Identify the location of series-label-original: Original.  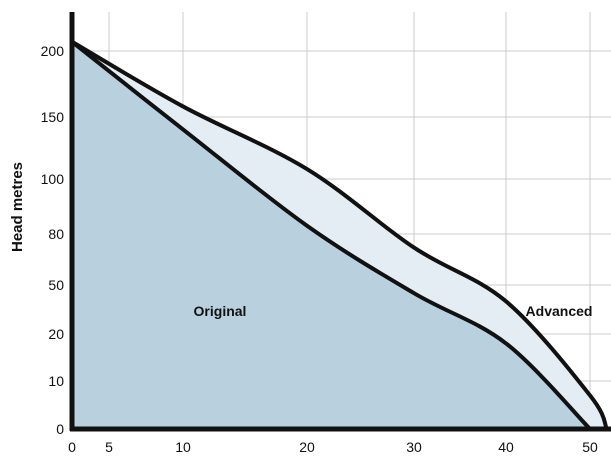
(220, 311).